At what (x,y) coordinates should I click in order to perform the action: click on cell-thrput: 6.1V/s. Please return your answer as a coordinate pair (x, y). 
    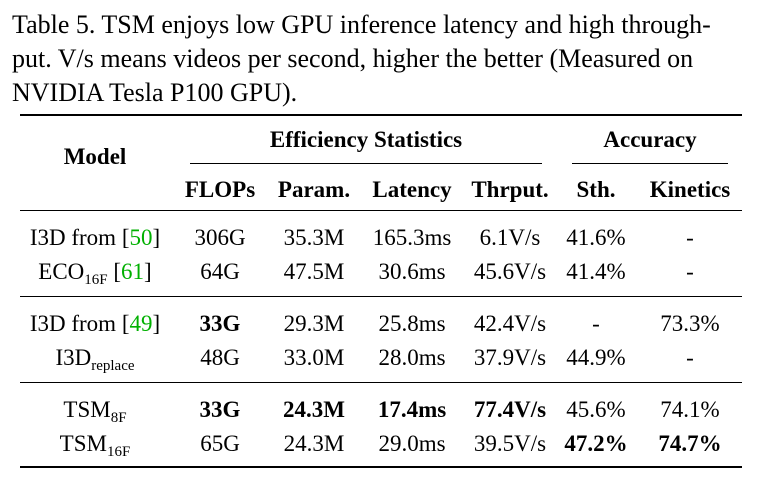
    Looking at the image, I should click on (510, 237).